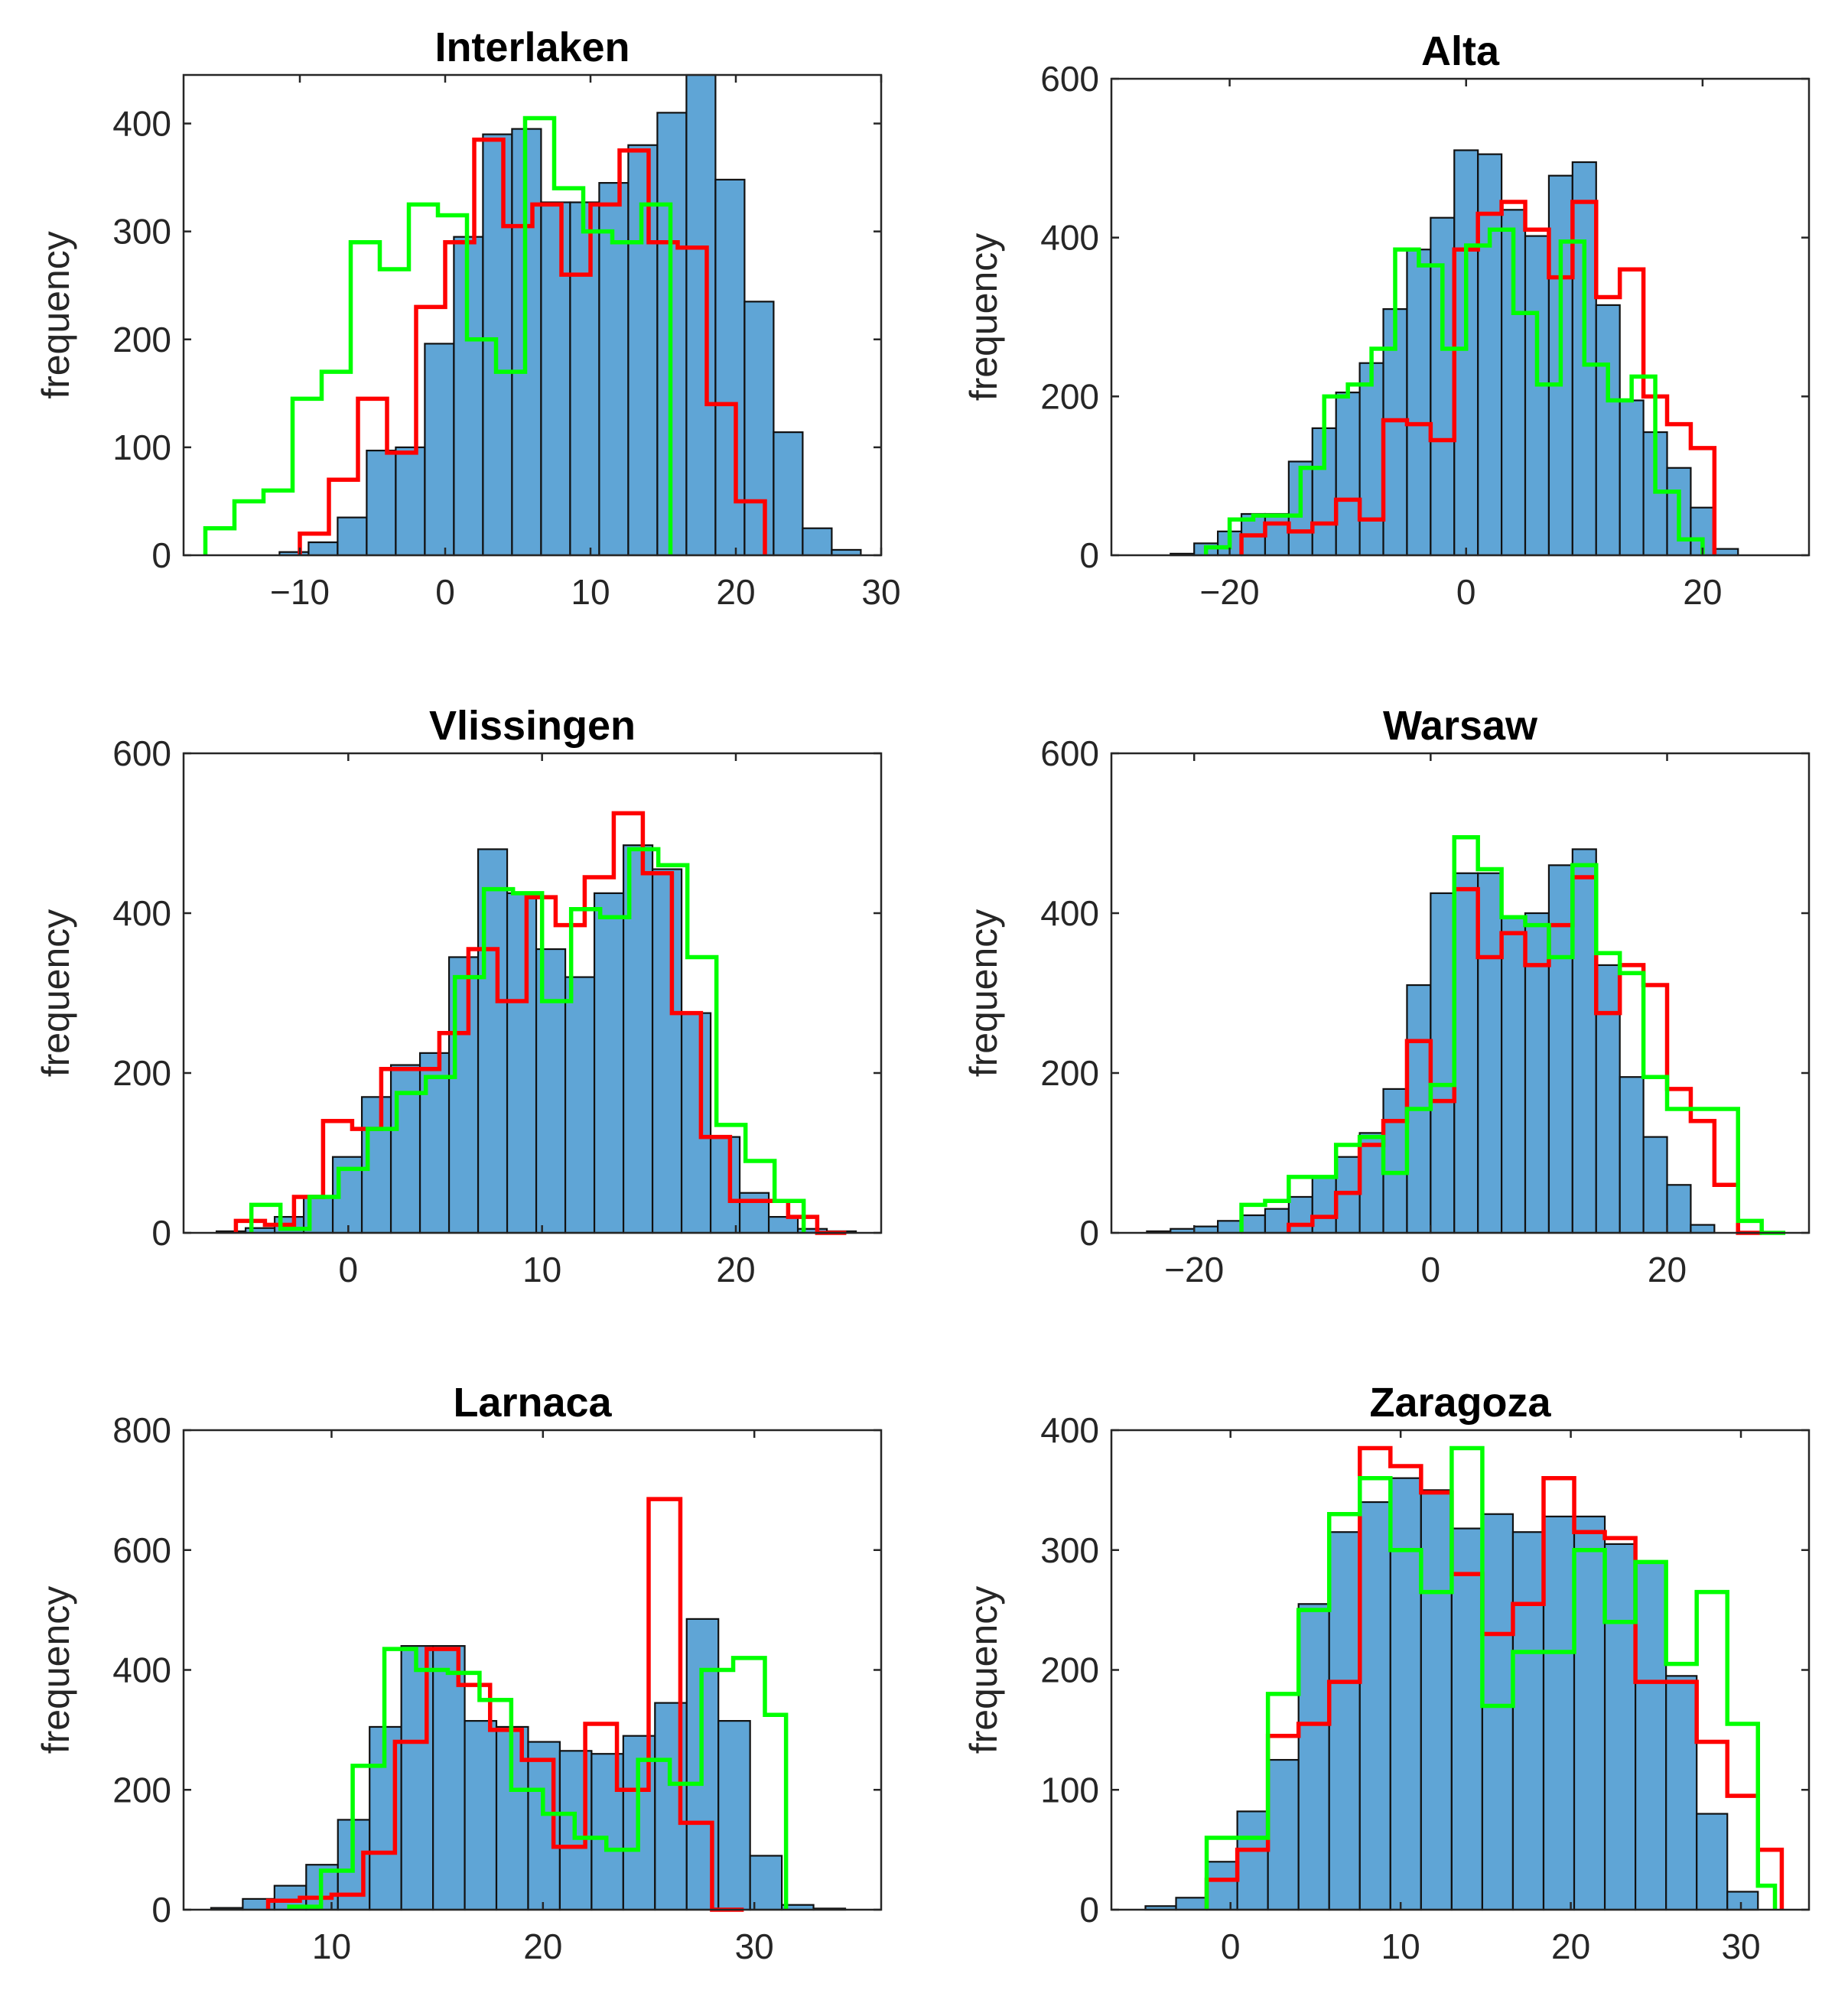 The image size is (1848, 2016). I want to click on y-tick-label: 100, so click(141, 448).